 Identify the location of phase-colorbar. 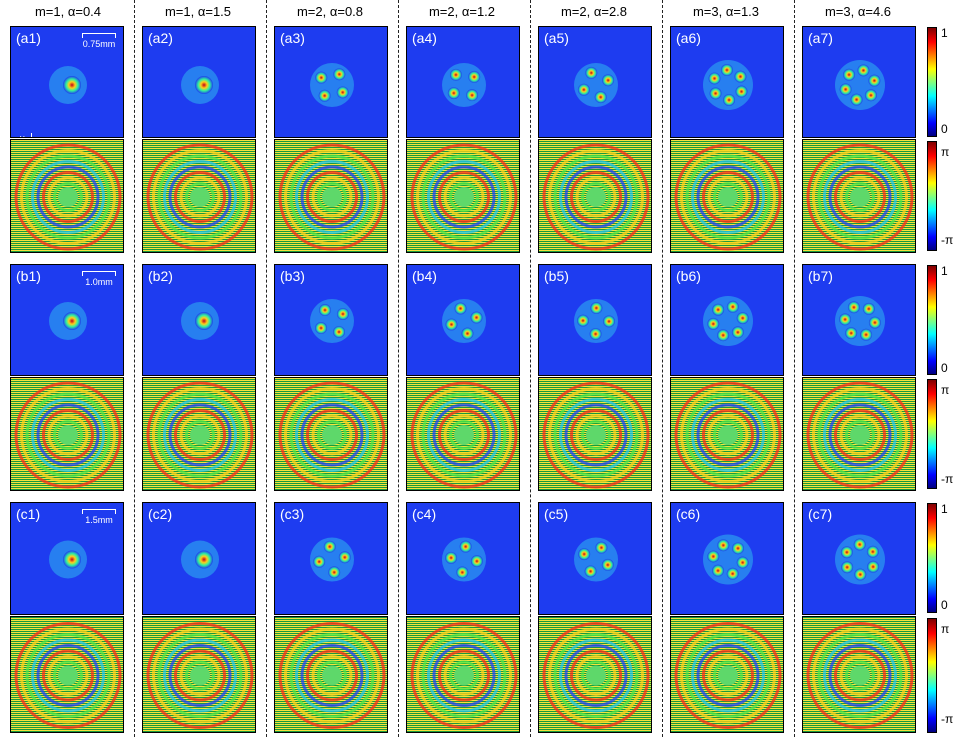
(932, 434).